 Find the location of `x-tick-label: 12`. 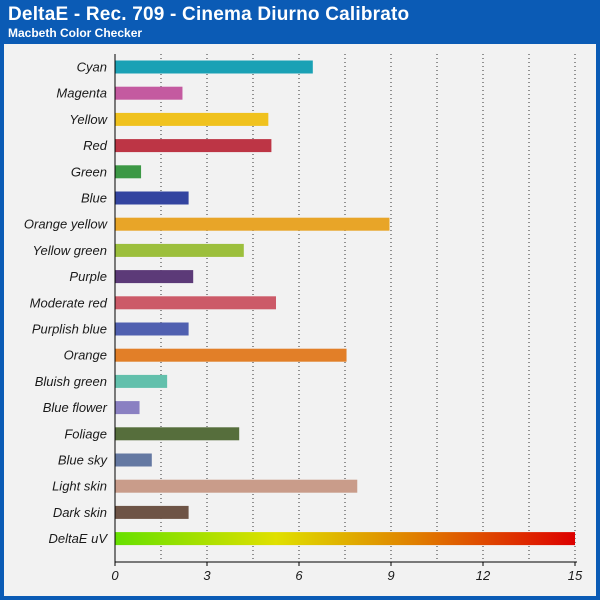

x-tick-label: 12 is located at coordinates (483, 575).